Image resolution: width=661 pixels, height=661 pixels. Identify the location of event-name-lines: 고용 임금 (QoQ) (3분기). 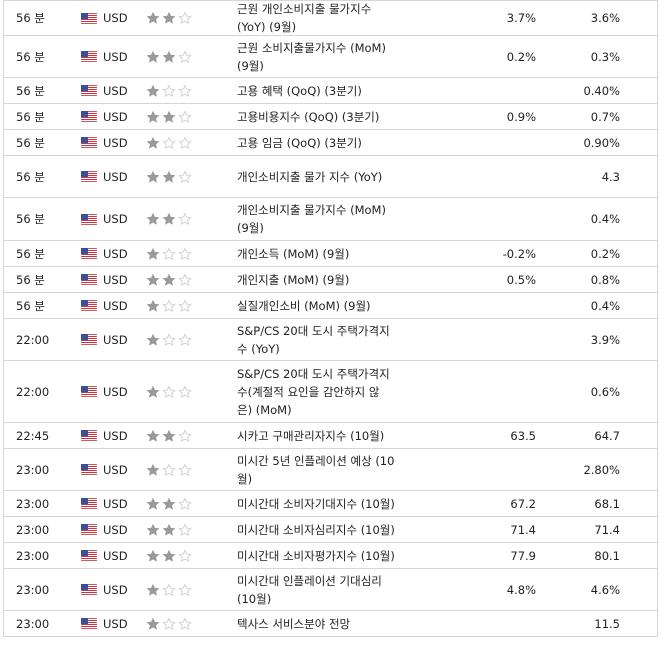
(299, 143).